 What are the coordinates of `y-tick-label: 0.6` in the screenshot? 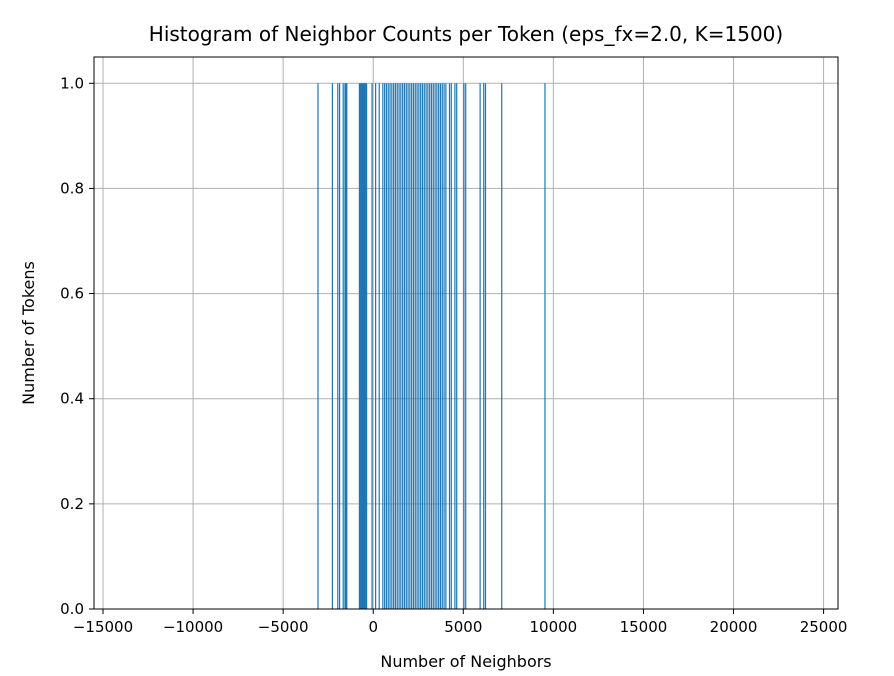 It's located at (72, 294).